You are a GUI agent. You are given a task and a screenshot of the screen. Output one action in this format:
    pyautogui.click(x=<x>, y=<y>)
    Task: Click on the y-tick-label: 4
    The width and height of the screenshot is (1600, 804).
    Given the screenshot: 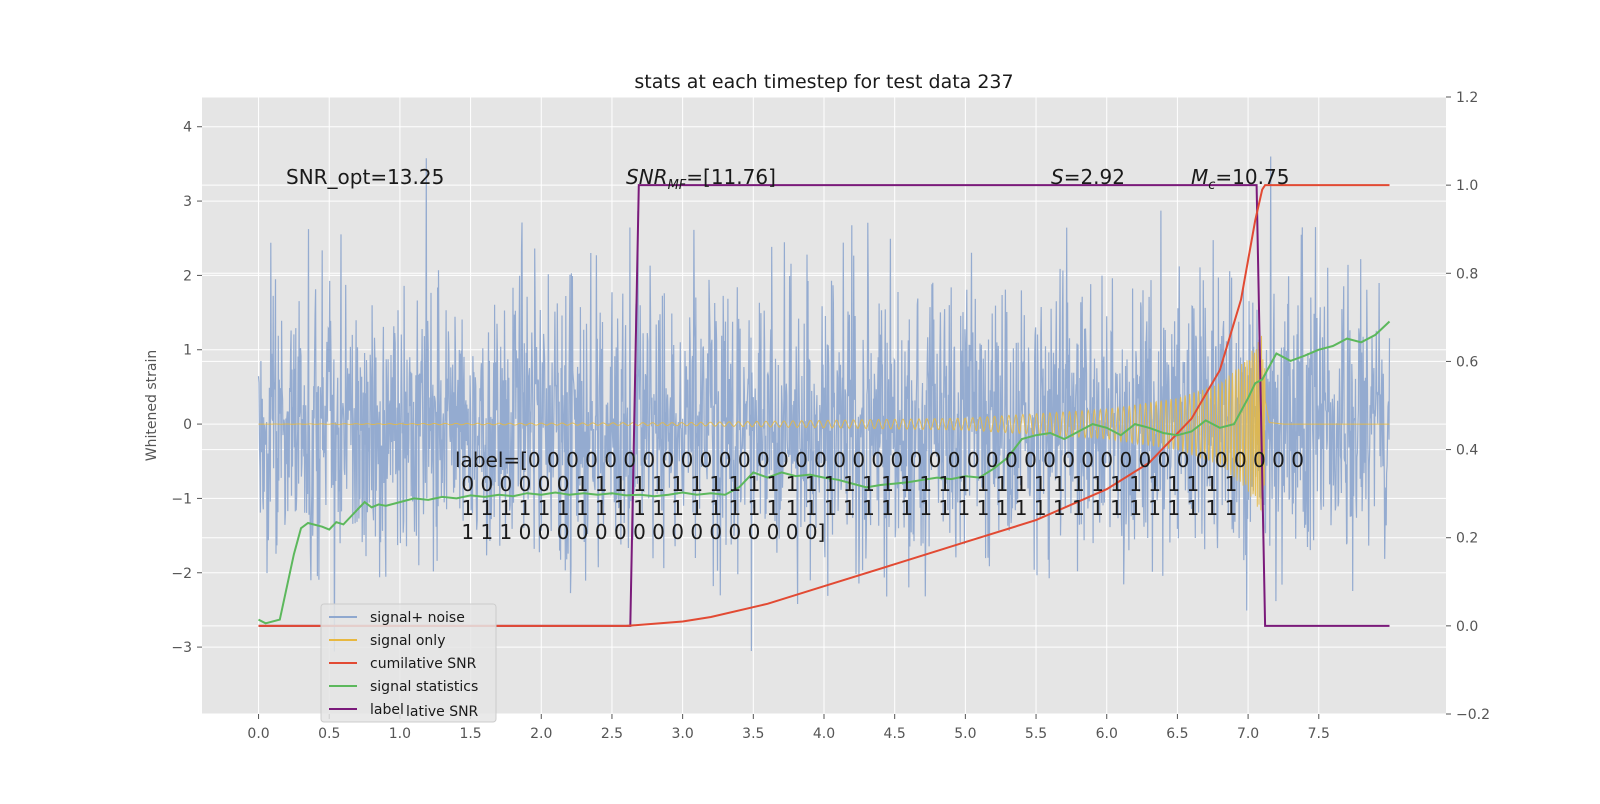 What is the action you would take?
    pyautogui.click(x=187, y=128)
    